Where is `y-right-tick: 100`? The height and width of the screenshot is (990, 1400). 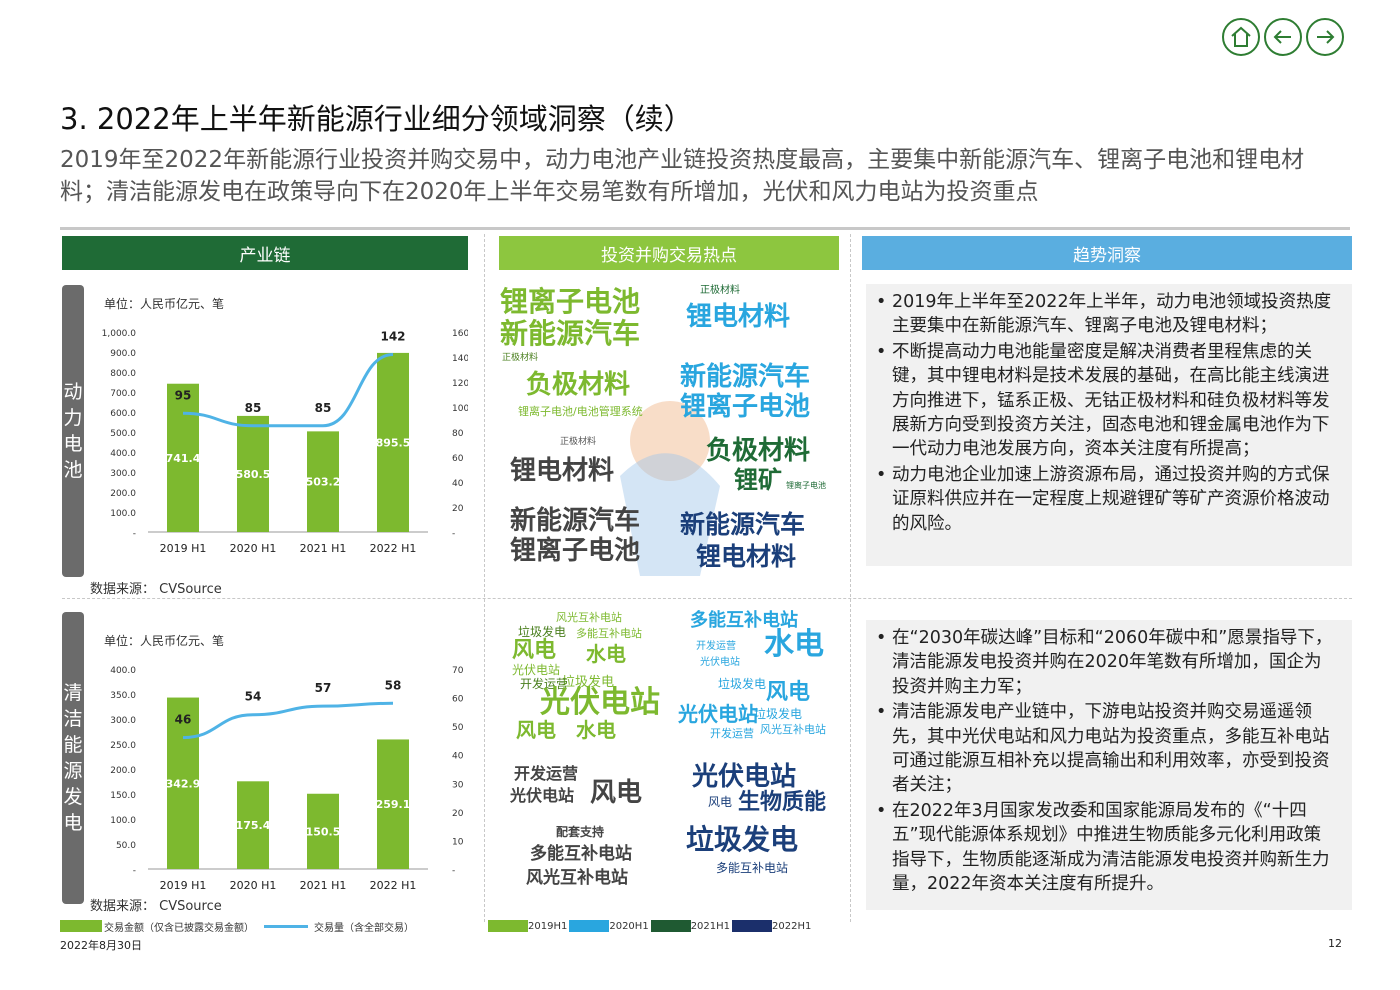 y-right-tick: 100 is located at coordinates (460, 409).